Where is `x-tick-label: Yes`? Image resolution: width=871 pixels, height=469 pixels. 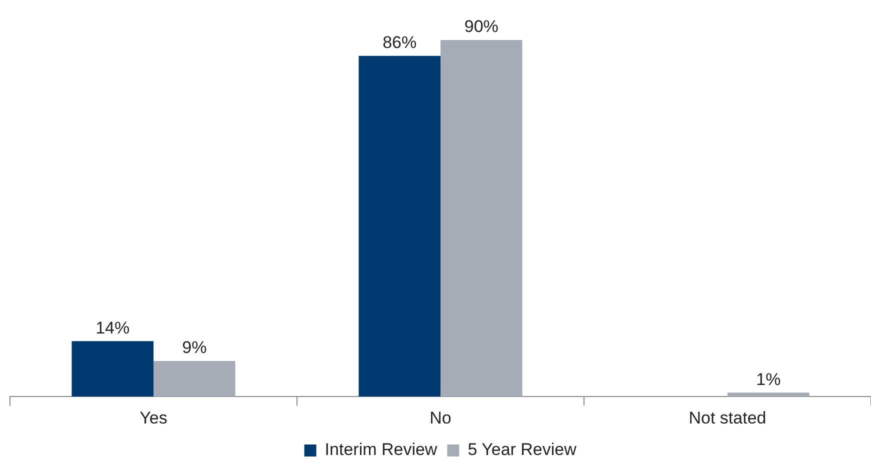 x-tick-label: Yes is located at coordinates (154, 418).